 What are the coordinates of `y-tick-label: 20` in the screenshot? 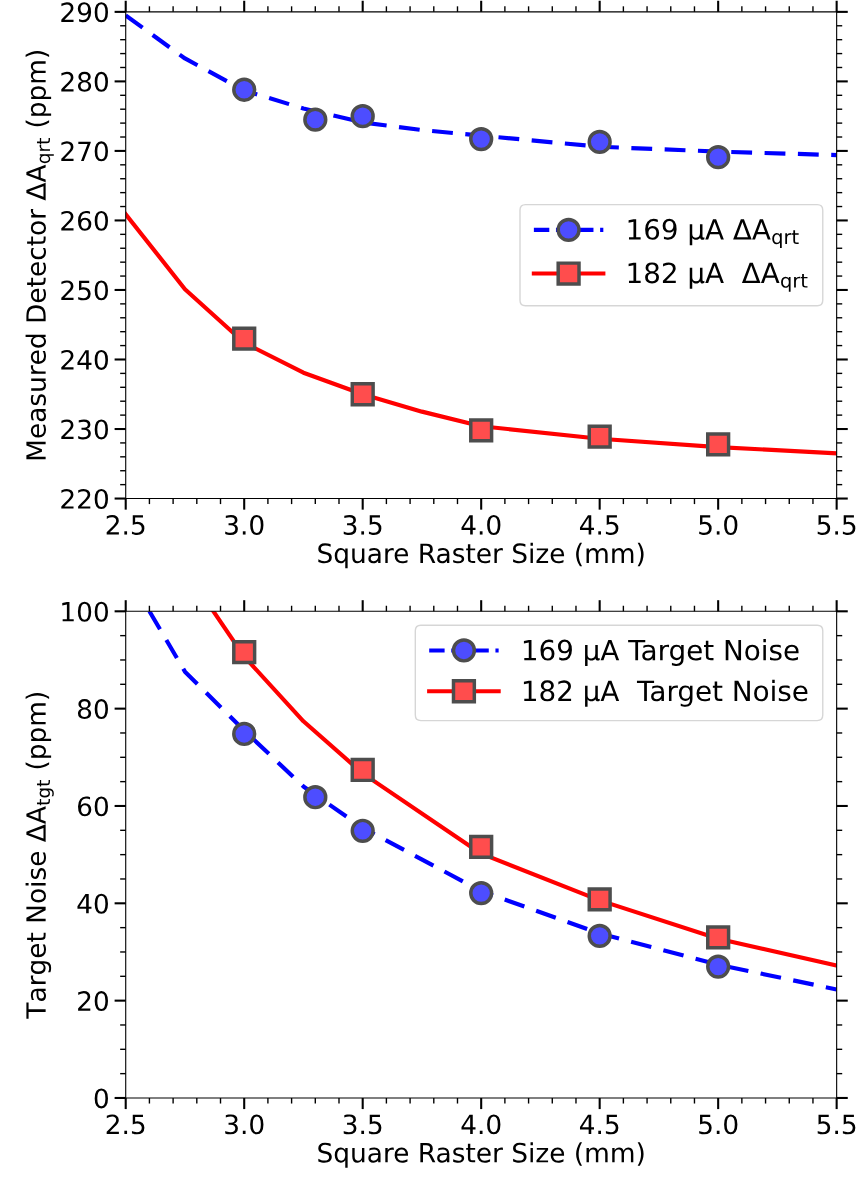 It's located at (93, 1001).